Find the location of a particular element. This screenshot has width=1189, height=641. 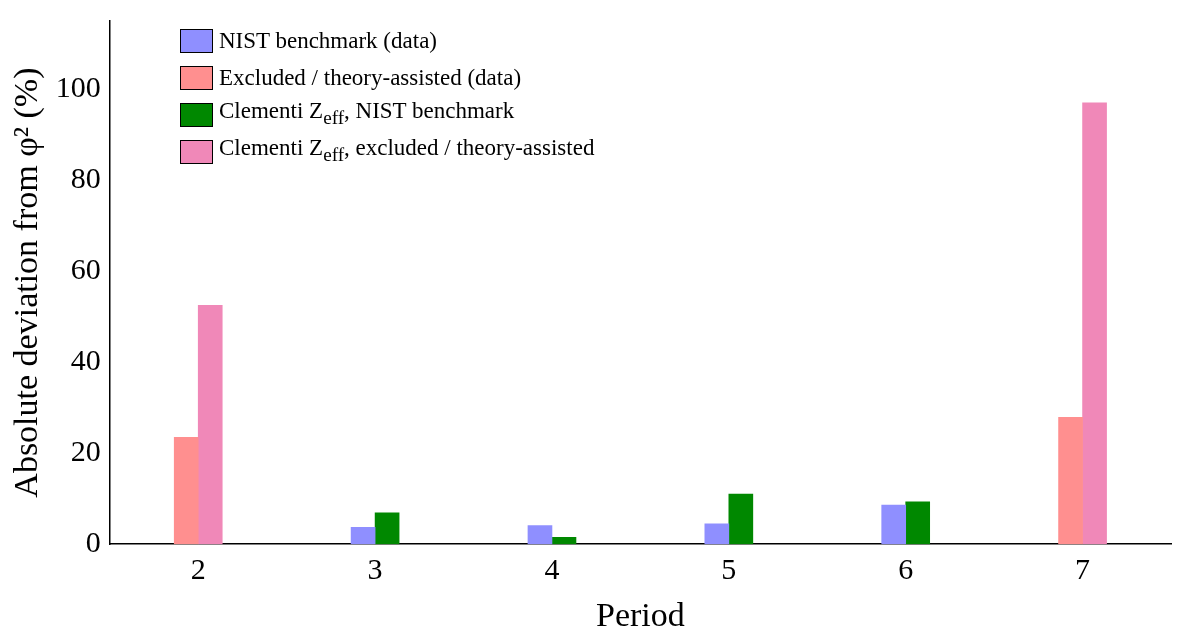

y-tick-label: 60 is located at coordinates (85, 269).